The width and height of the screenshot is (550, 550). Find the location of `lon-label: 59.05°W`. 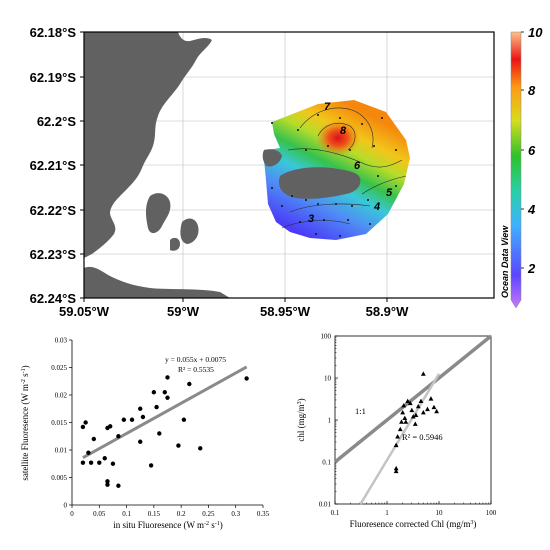

lon-label: 59.05°W is located at coordinates (84, 311).